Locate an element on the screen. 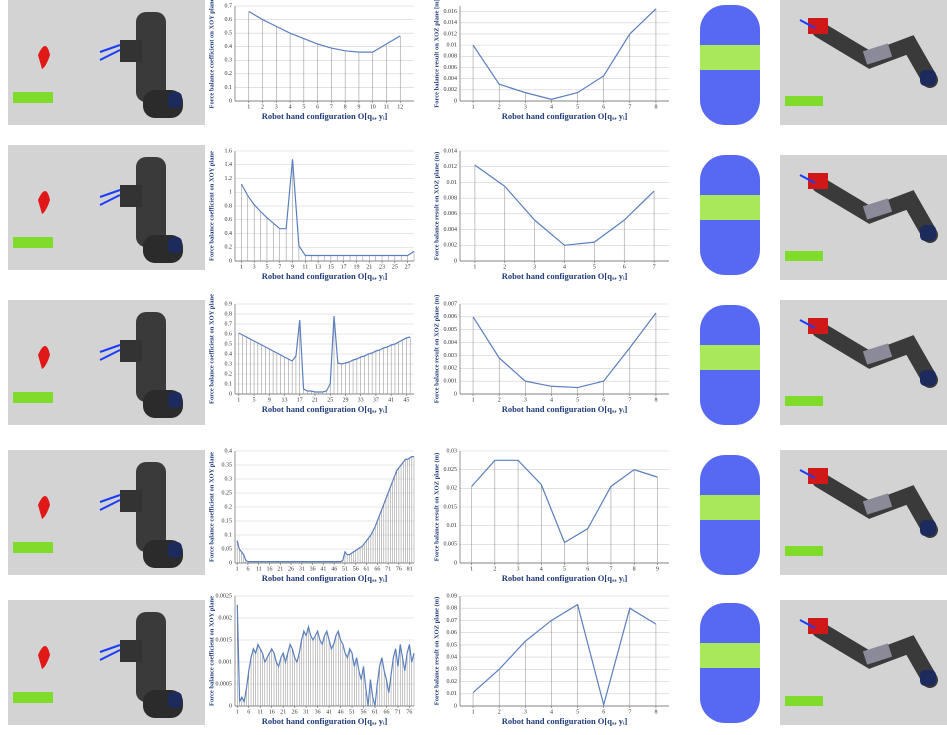 The image size is (947, 735). y-tick-label: 0.002 is located at coordinates (451, 90).